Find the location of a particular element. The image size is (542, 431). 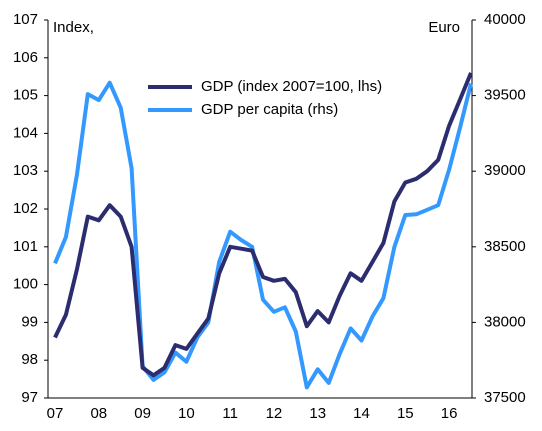

y-tick-label: 101 is located at coordinates (25, 246).